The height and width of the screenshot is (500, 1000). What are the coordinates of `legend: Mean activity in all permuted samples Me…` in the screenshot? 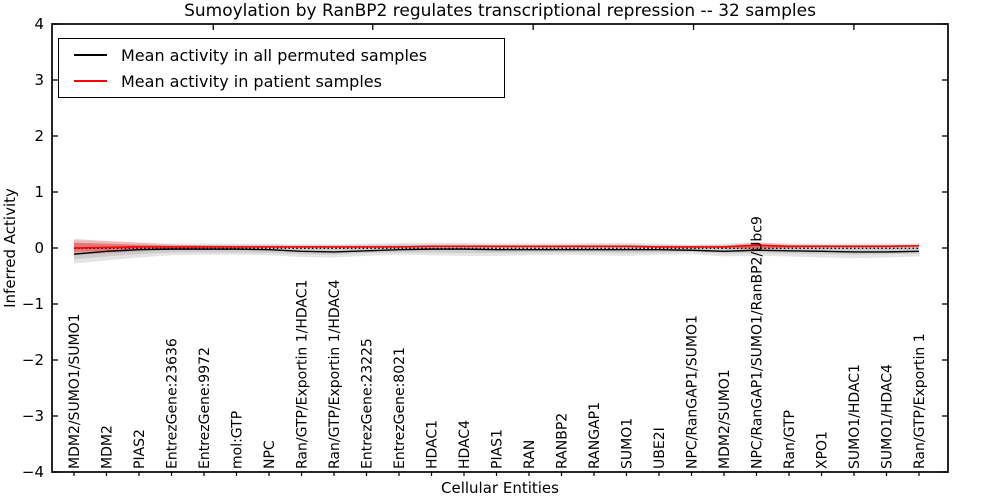 It's located at (281, 68).